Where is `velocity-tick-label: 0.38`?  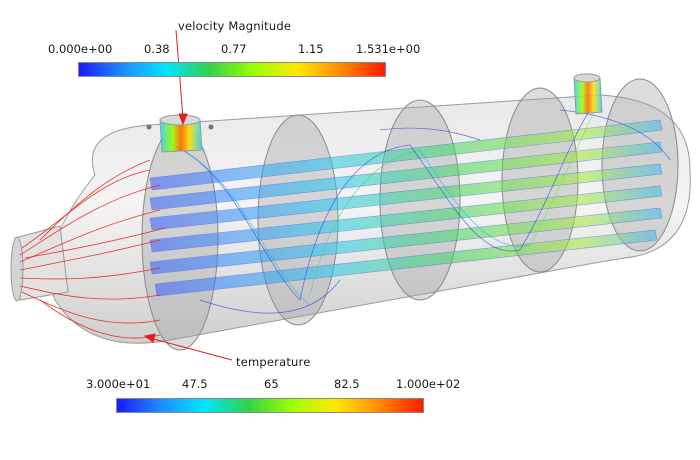 velocity-tick-label: 0.38 is located at coordinates (157, 49).